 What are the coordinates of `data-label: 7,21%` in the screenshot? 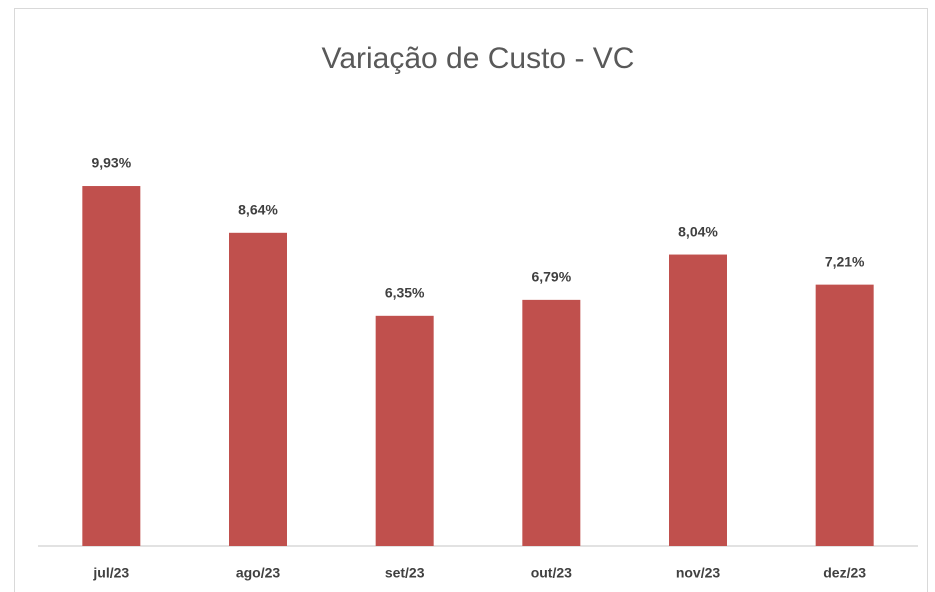 It's located at (845, 261).